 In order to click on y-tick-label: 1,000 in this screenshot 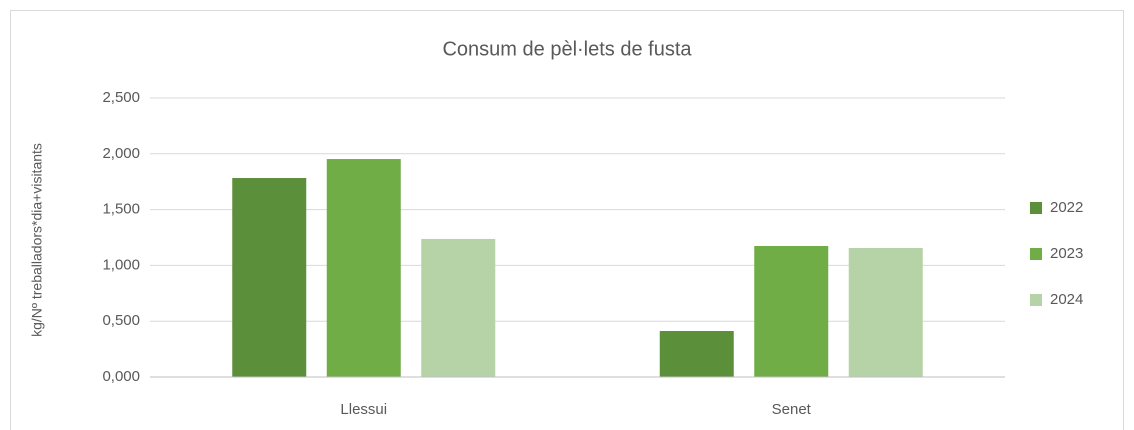, I will do `click(121, 264)`.